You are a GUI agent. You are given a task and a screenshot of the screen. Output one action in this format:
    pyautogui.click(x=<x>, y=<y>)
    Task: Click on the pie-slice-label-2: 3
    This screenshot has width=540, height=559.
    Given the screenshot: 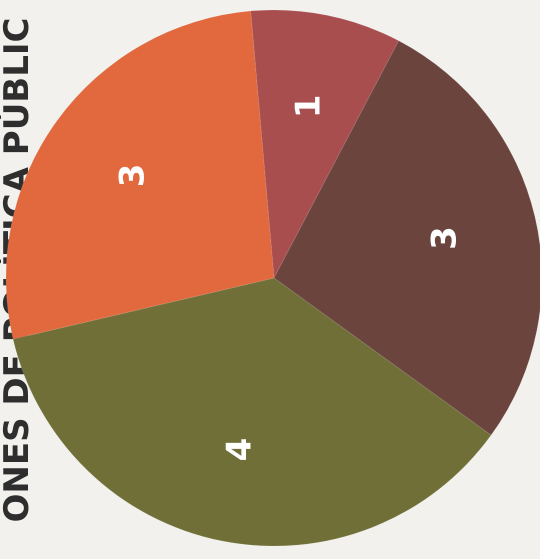 What is the action you would take?
    pyautogui.click(x=444, y=238)
    